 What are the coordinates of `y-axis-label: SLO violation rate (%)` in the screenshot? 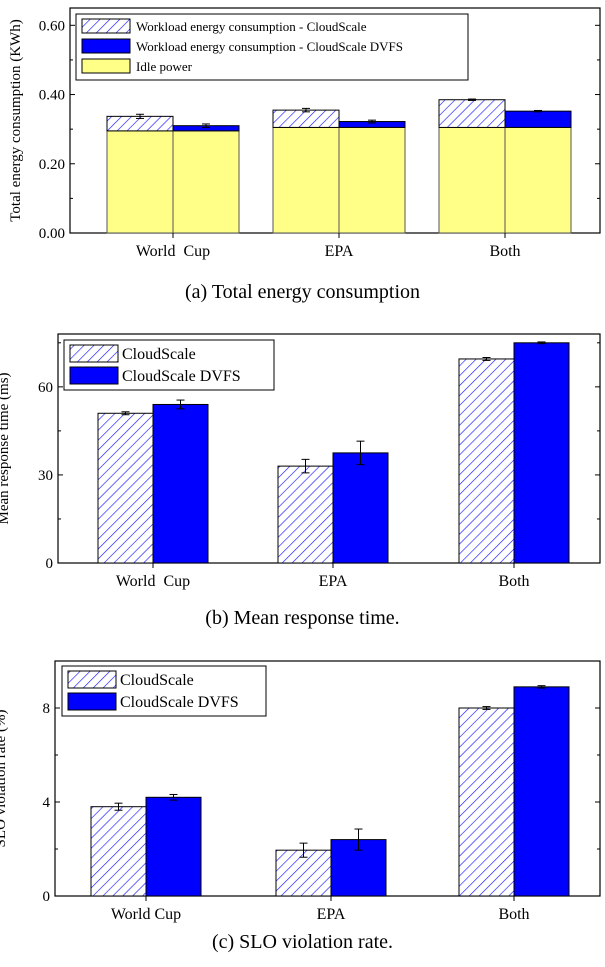 It's located at (4, 779).